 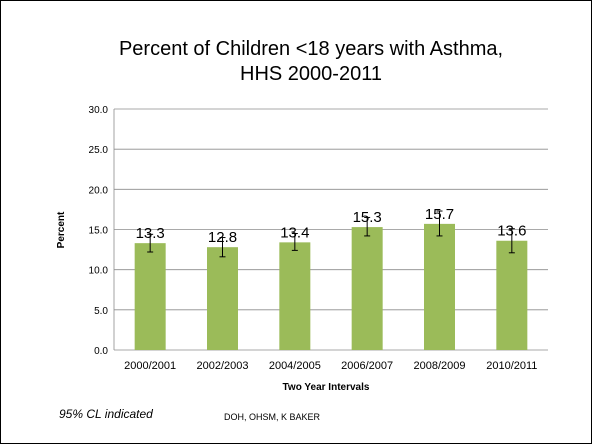 I want to click on x-tick-label: 2006/2007, so click(x=367, y=366).